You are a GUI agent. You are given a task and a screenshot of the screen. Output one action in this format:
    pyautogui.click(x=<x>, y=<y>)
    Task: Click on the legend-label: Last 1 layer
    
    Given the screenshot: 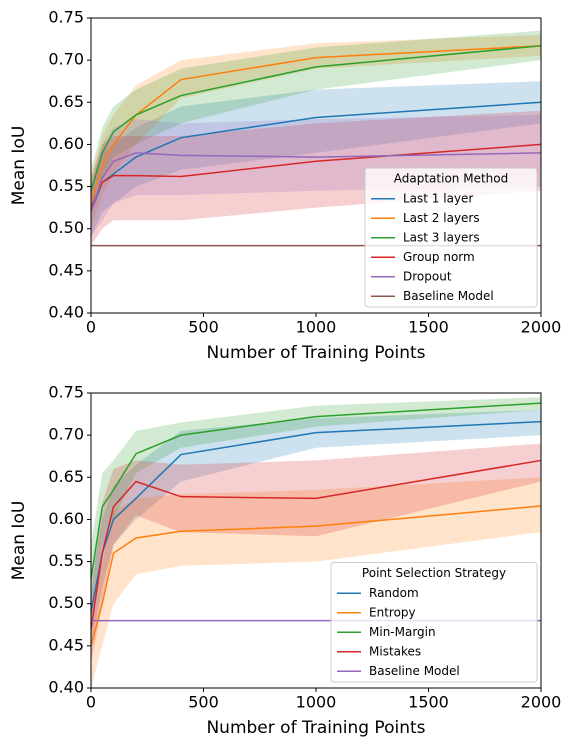 What is the action you would take?
    pyautogui.click(x=438, y=198)
    